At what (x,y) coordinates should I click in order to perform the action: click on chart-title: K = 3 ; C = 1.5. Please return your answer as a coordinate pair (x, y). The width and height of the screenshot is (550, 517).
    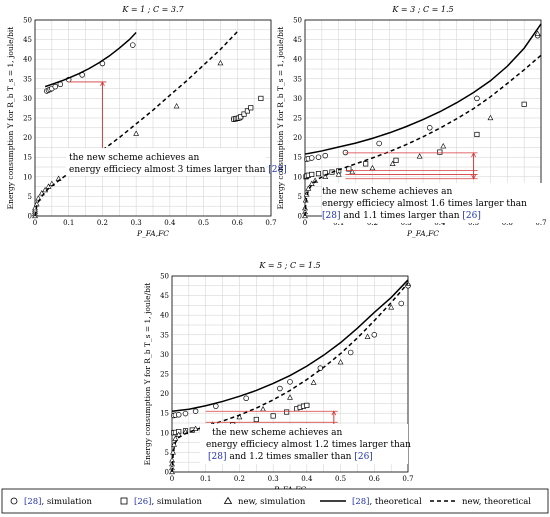
    Looking at the image, I should click on (422, 9).